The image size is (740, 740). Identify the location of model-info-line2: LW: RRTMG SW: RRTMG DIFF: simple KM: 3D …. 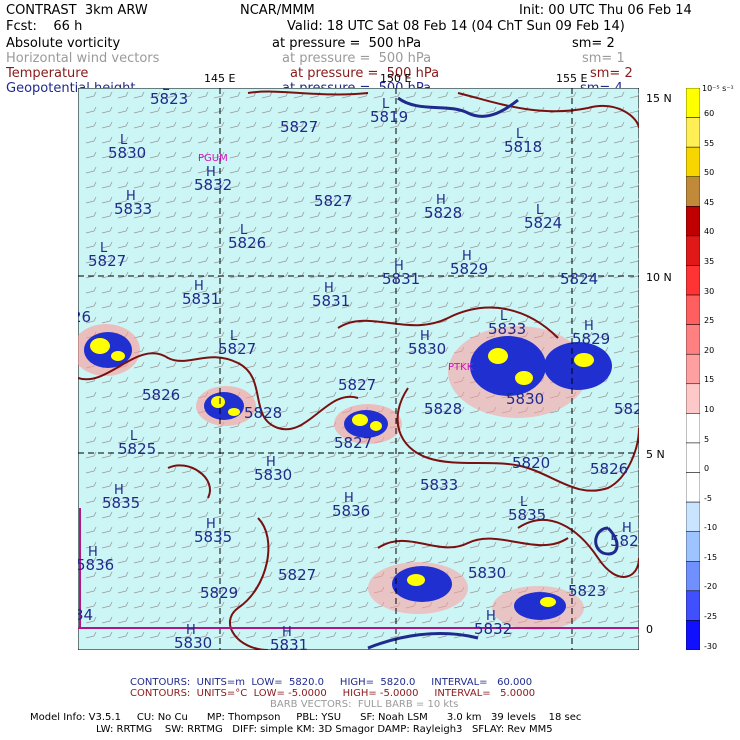
(324, 729).